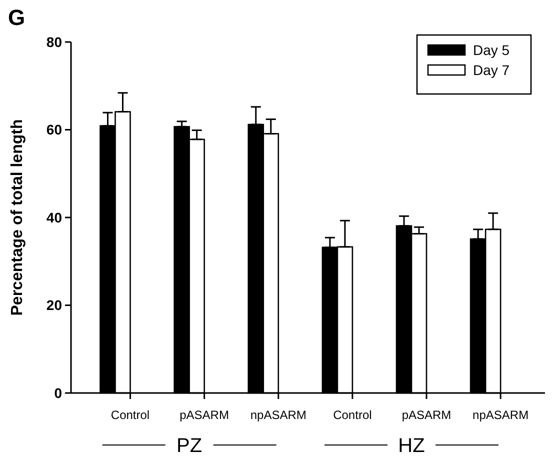  Describe the element at coordinates (411, 446) in the screenshot. I see `text: HZ` at that location.